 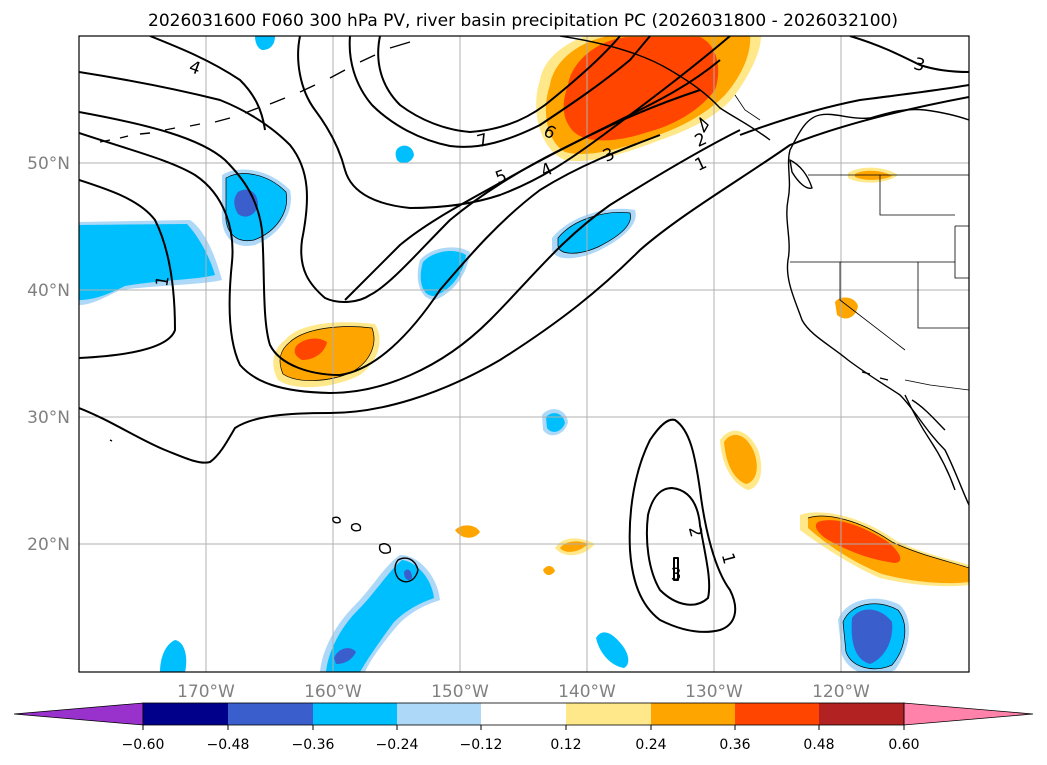 I want to click on precip-region-central-pacific-core, so click(x=310, y=349).